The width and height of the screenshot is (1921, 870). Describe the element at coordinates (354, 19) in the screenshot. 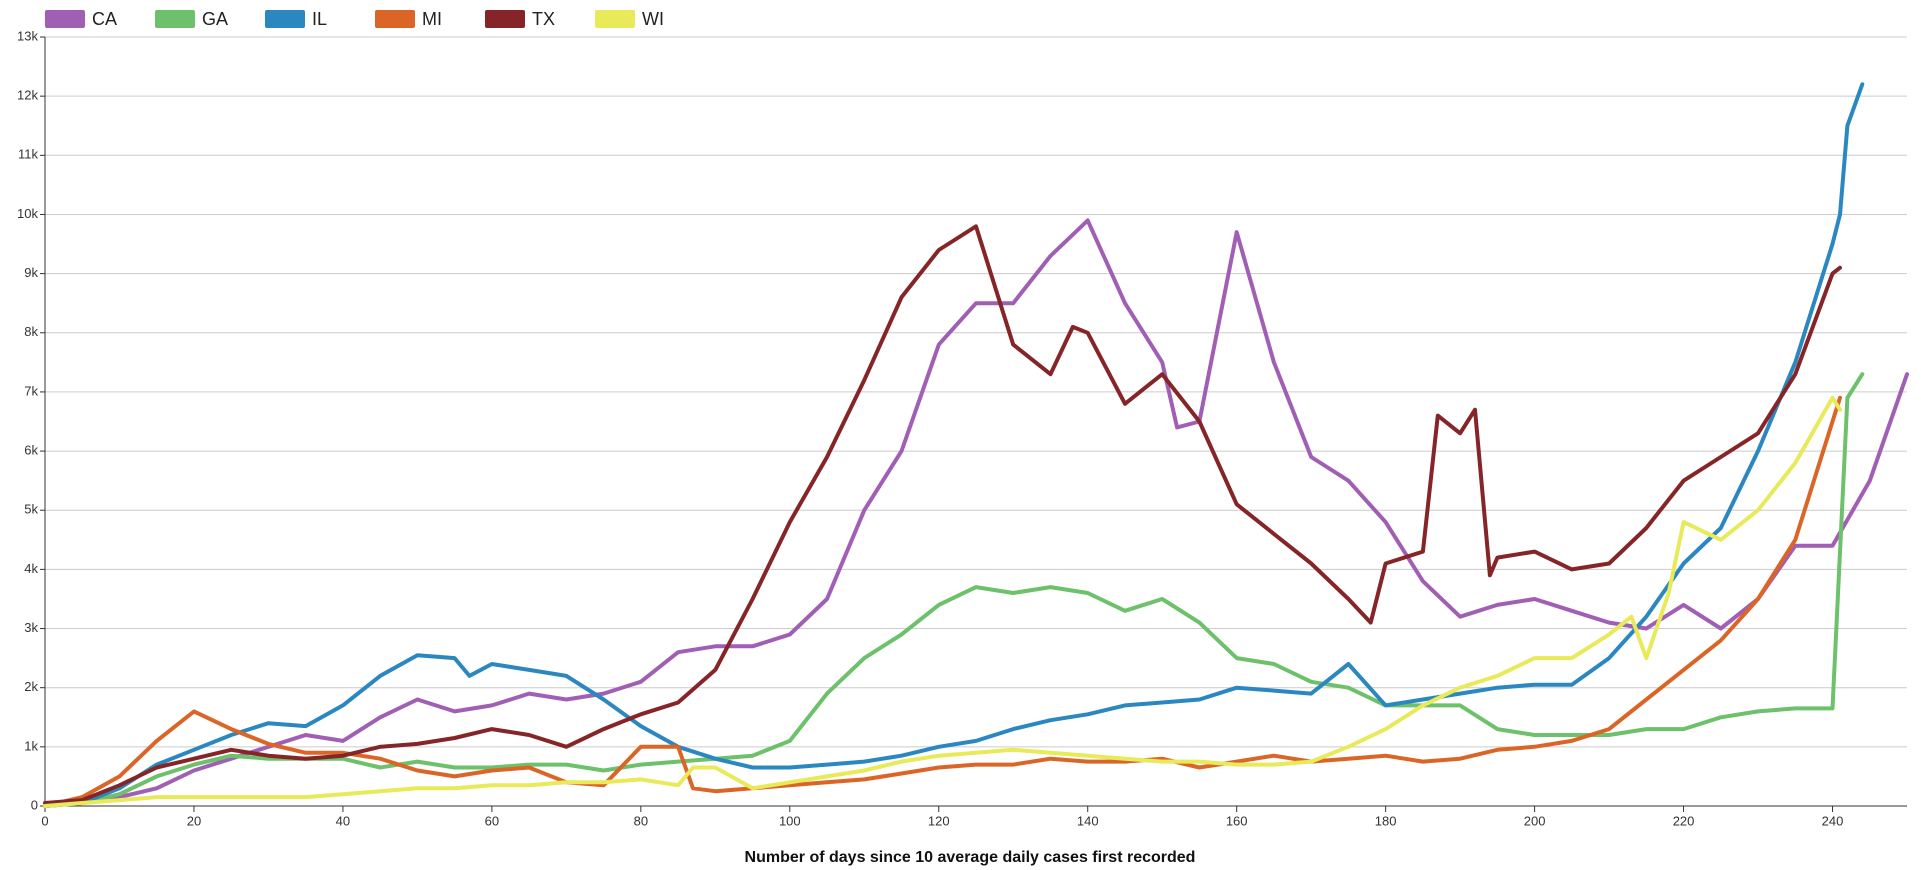

I see `legend: CA GA IL MI TX WI` at that location.